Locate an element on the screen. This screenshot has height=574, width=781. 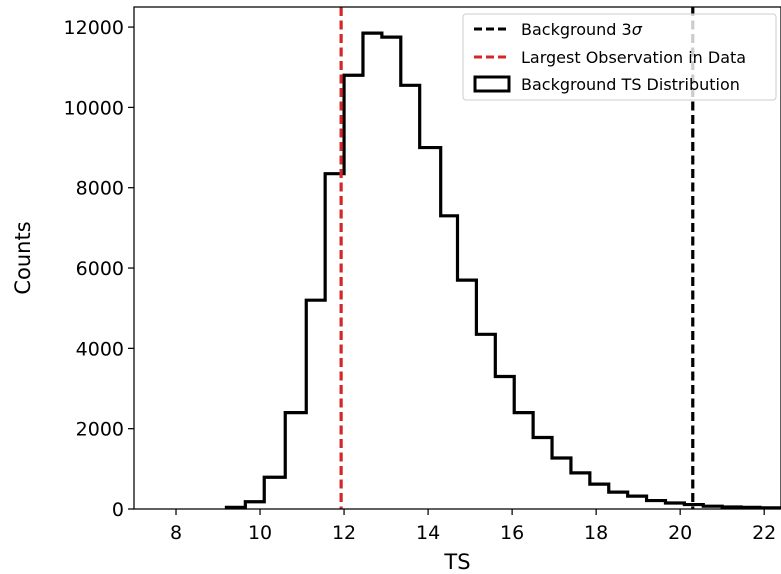
legend-frame is located at coordinates (619, 57).